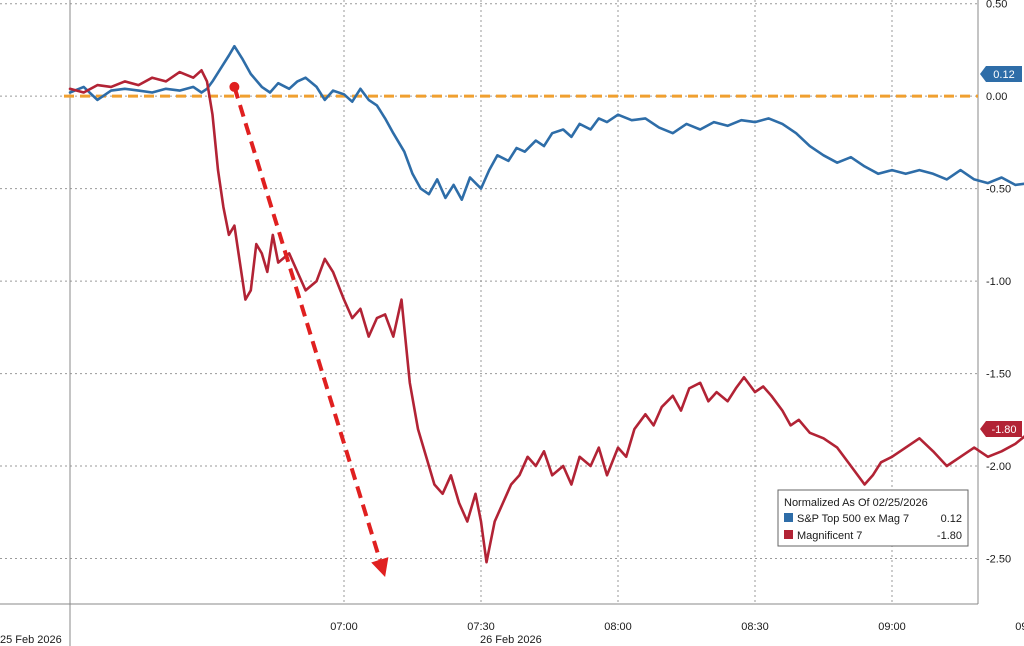 This screenshot has width=1024, height=646. I want to click on legend-value-mag7: -1.80, so click(949, 536).